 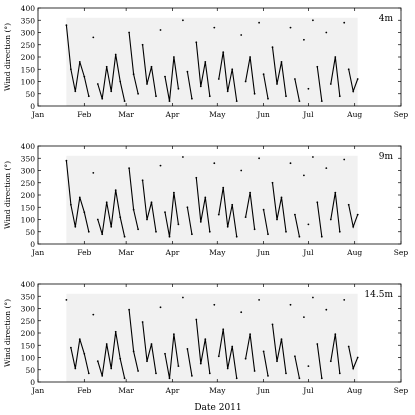 I want to click on x-tick-label: Sep, so click(x=401, y=114).